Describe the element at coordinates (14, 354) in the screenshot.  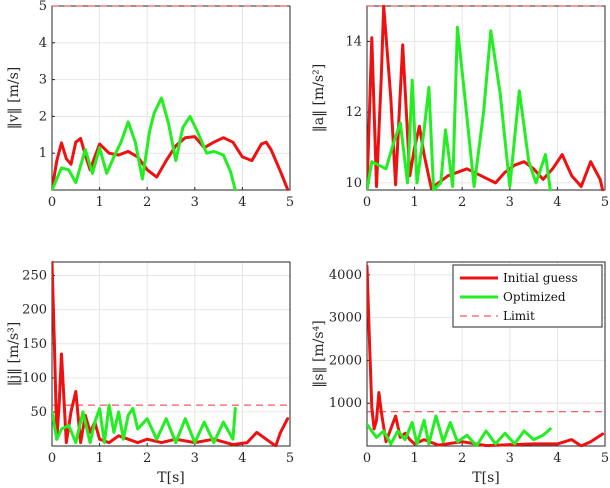
I see `y-axis-label: ‖j‖ [m/s³]` at that location.